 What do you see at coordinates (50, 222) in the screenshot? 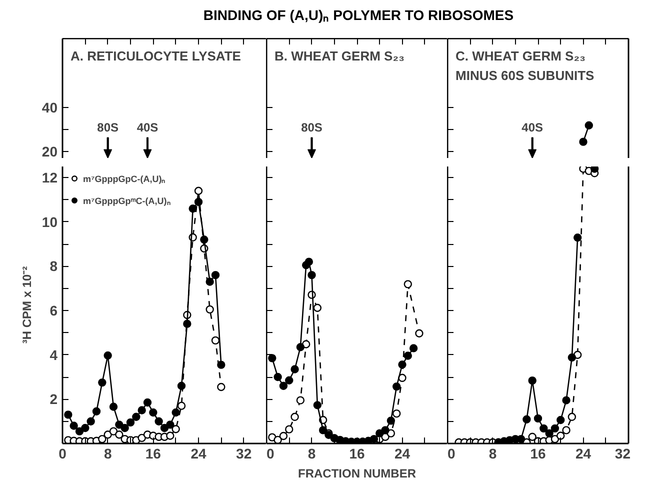
I see `y-tick-label: 10` at bounding box center [50, 222].